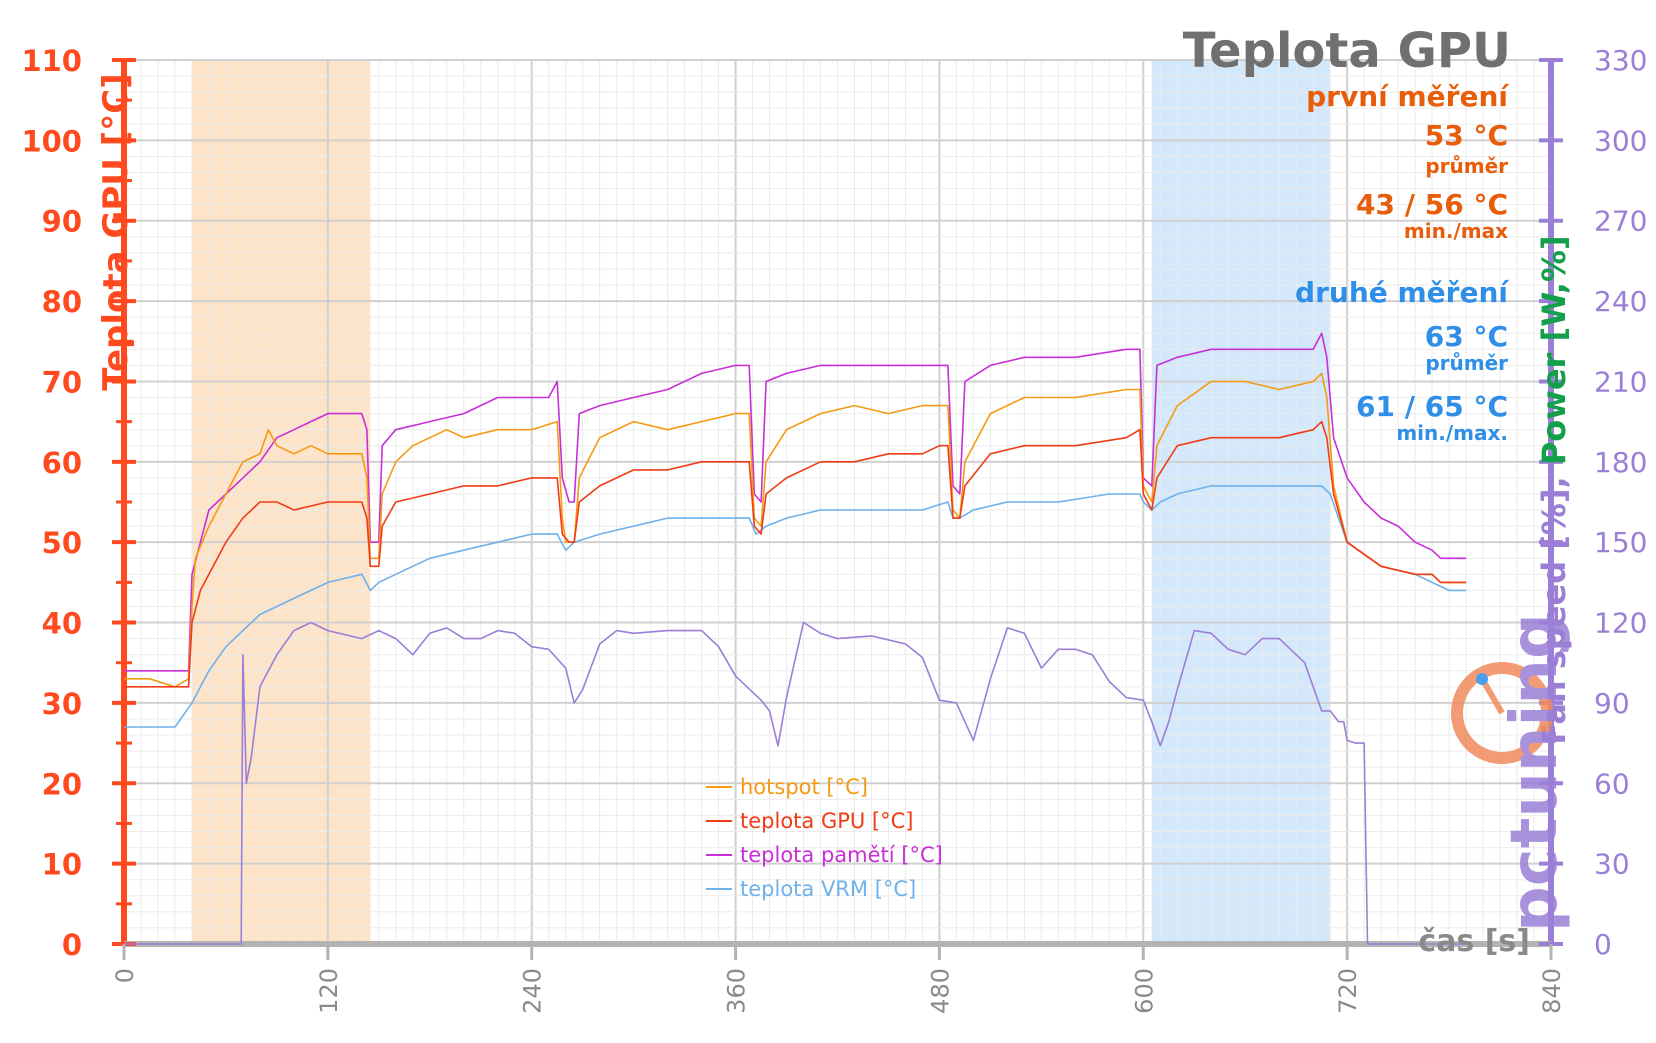  Describe the element at coordinates (737, 991) in the screenshot. I see `x-tick-label: 360` at that location.